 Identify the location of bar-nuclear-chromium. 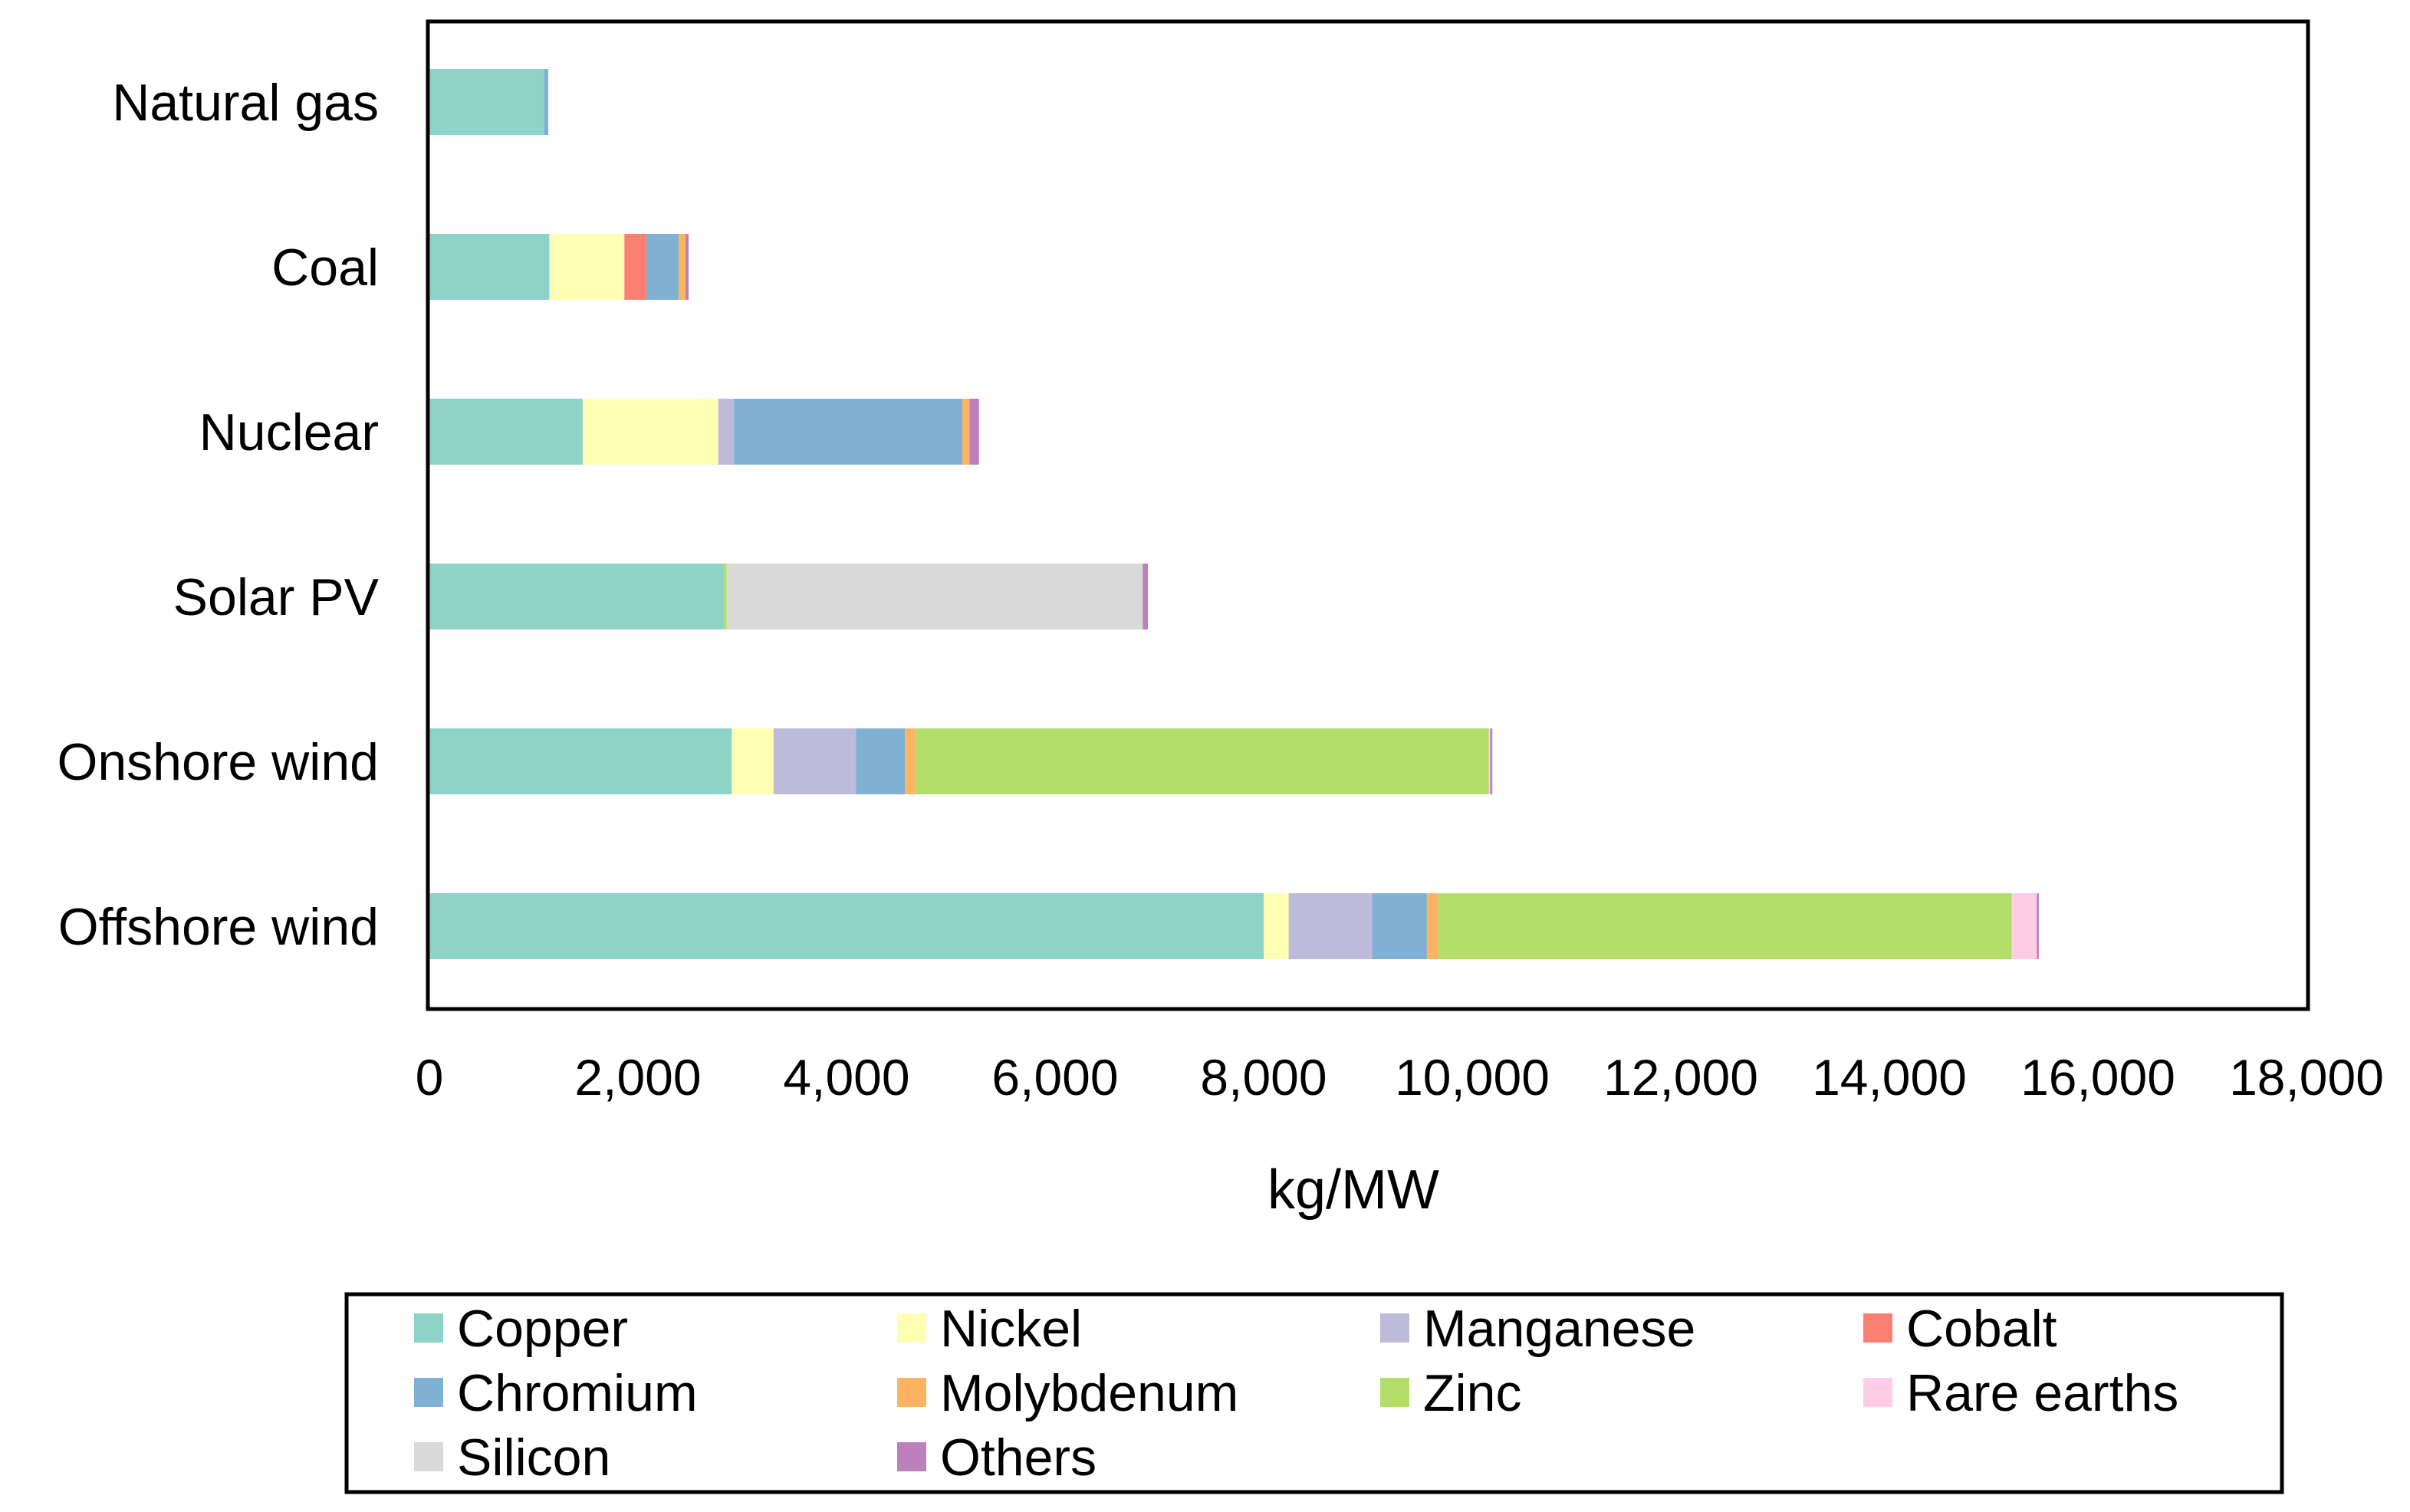
(848, 432).